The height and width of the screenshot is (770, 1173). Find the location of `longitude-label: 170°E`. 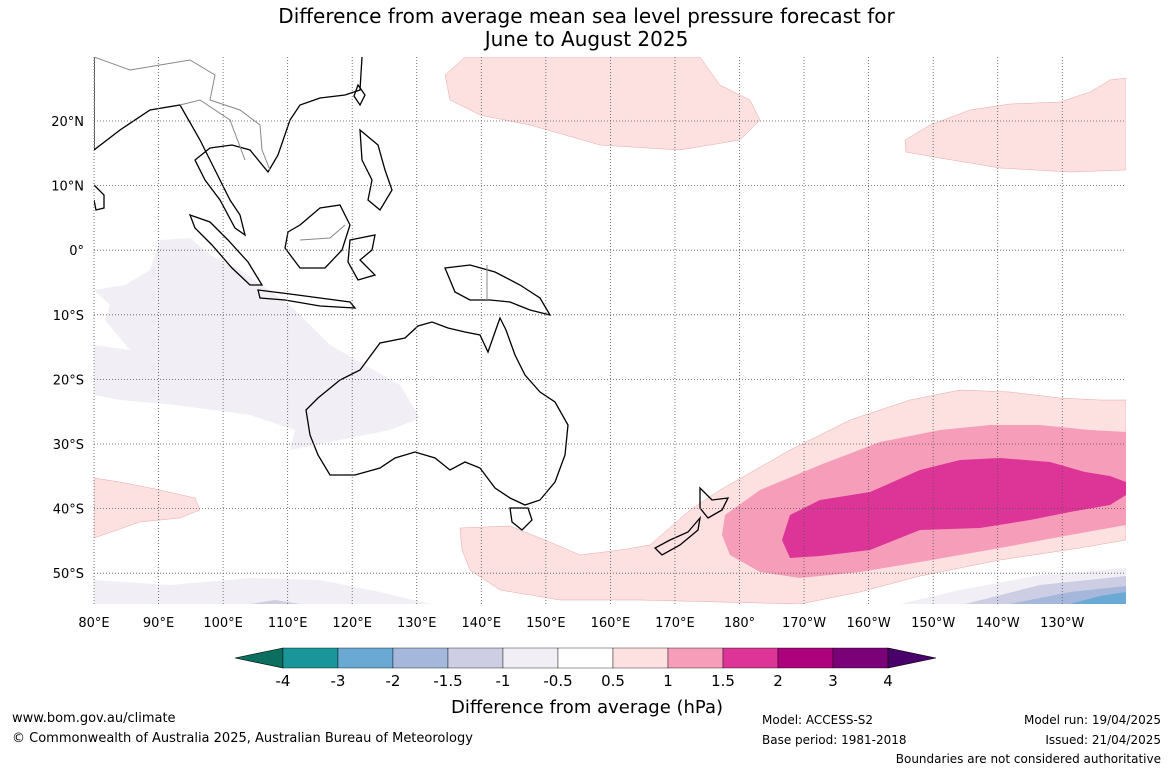

longitude-label: 170°E is located at coordinates (675, 623).